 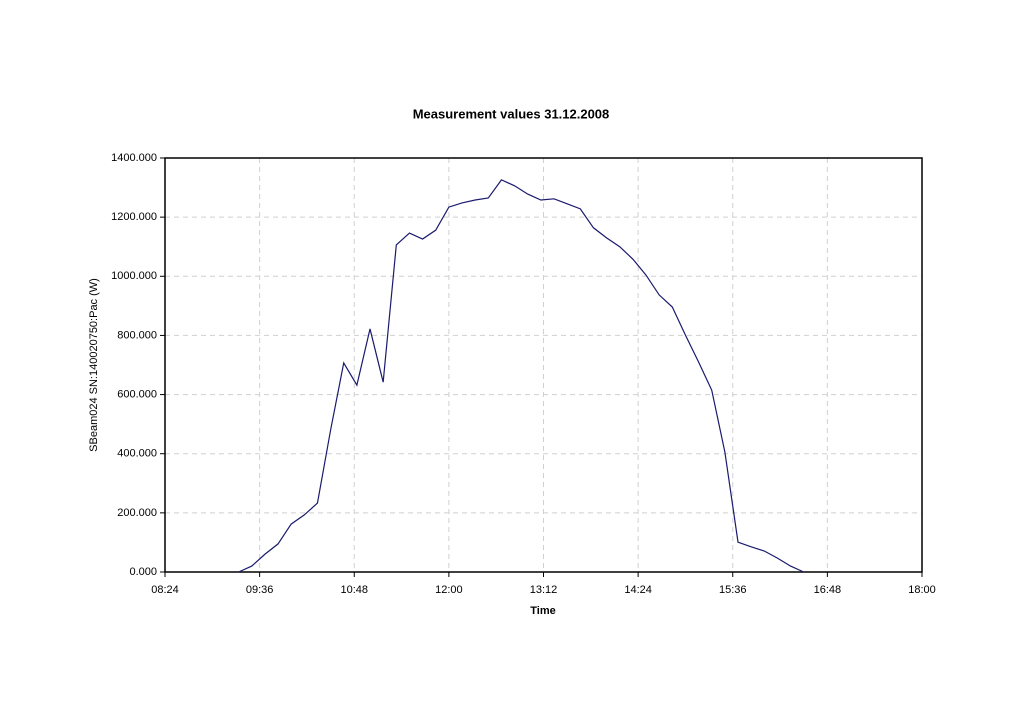 What do you see at coordinates (828, 590) in the screenshot?
I see `x-tick-label: 16:48` at bounding box center [828, 590].